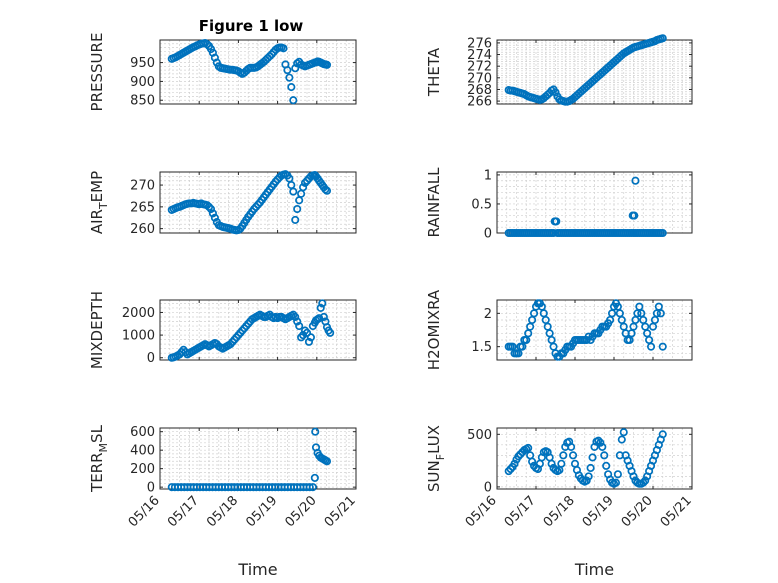 The height and width of the screenshot is (583, 778). What do you see at coordinates (479, 435) in the screenshot?
I see `y-tick-label: 500` at bounding box center [479, 435].